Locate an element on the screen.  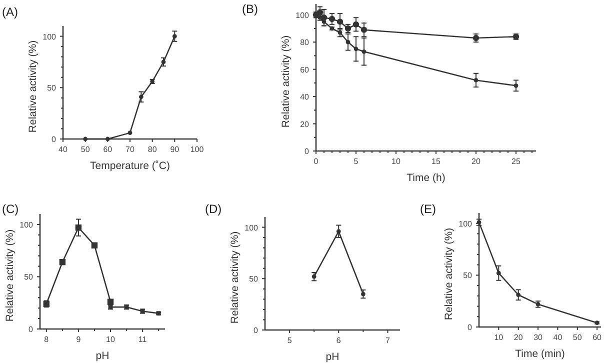
x-tick-label: 30 is located at coordinates (539, 337).